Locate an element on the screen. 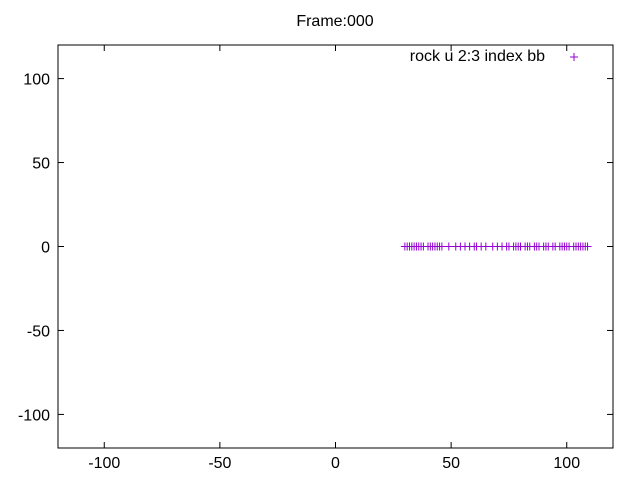  legend: rock u 2:3 index bb is located at coordinates (494, 56).